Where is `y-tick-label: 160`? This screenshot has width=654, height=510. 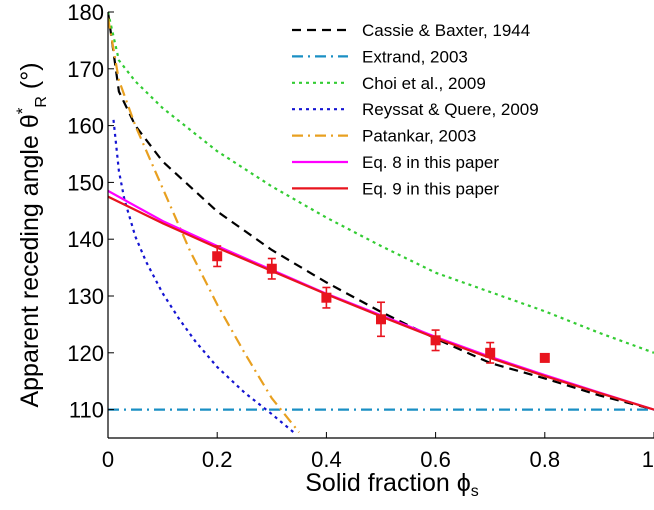 y-tick-label: 160 is located at coordinates (85, 126).